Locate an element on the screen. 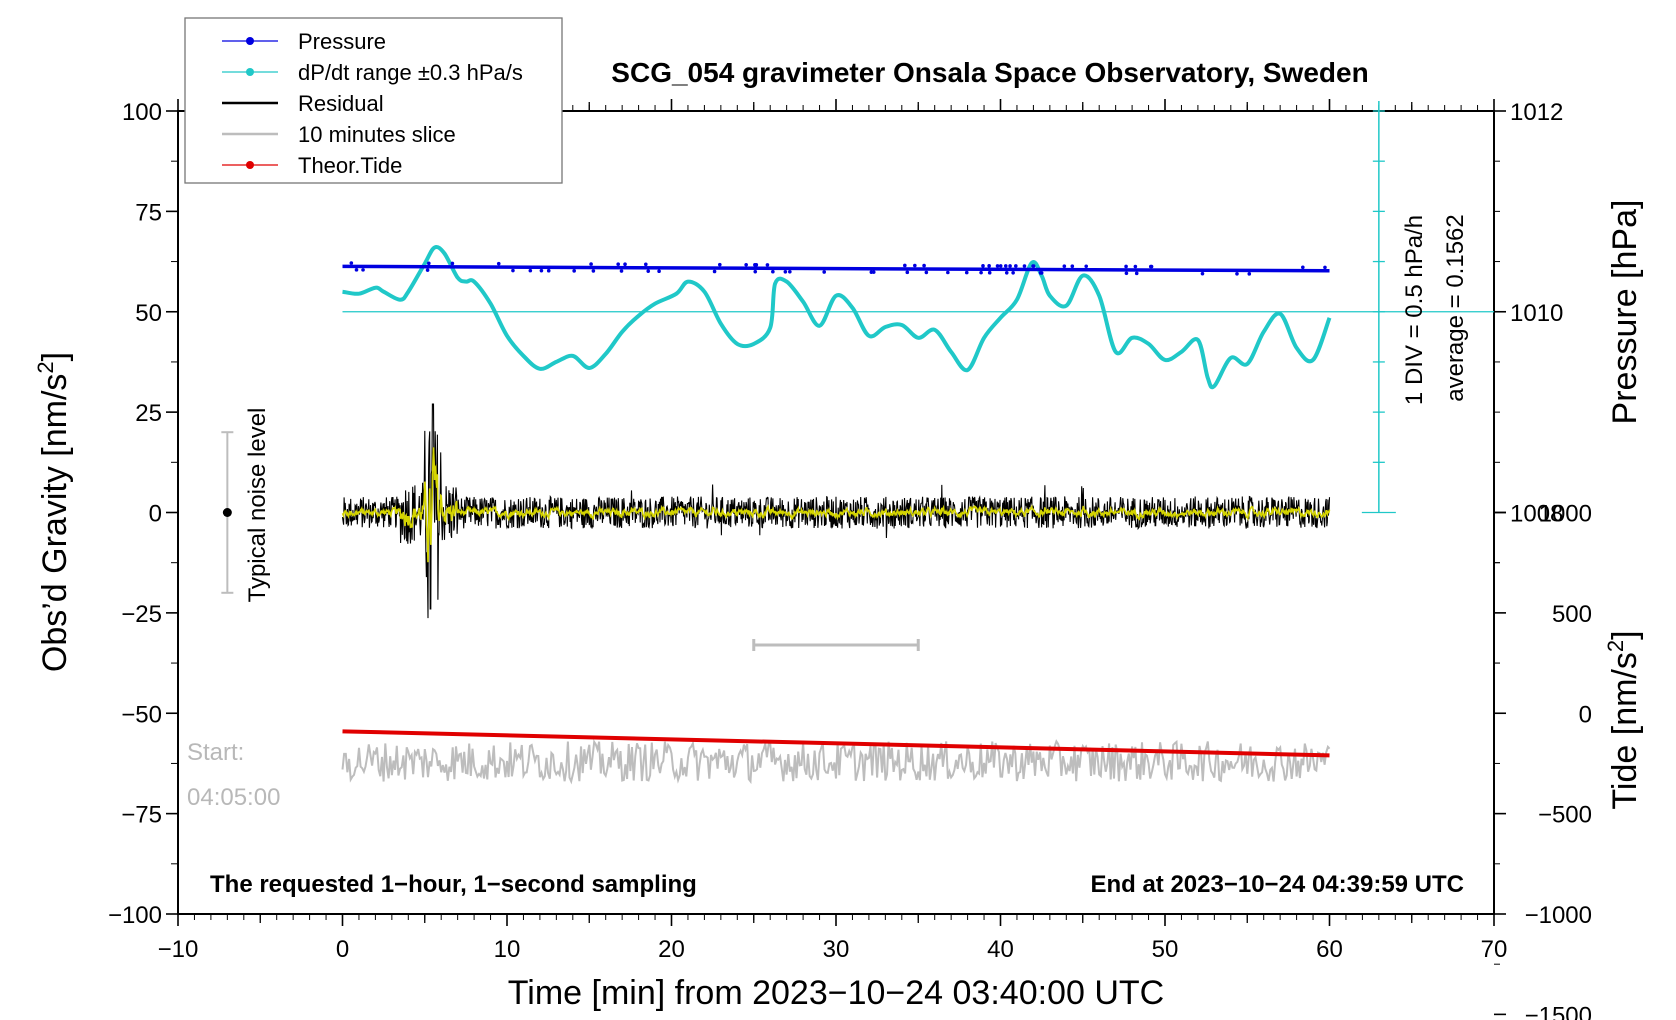 The height and width of the screenshot is (1020, 1676). y-tick-label: 100 is located at coordinates (142, 112).